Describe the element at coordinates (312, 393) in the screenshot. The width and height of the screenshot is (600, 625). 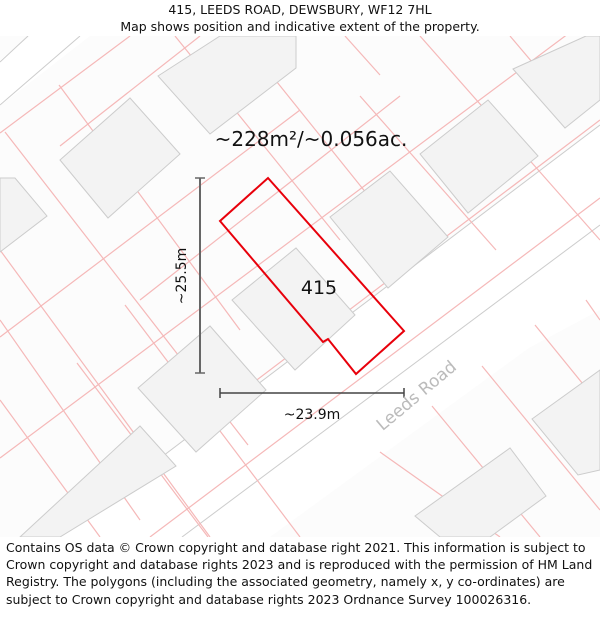
I see `width-measure-bar` at that location.